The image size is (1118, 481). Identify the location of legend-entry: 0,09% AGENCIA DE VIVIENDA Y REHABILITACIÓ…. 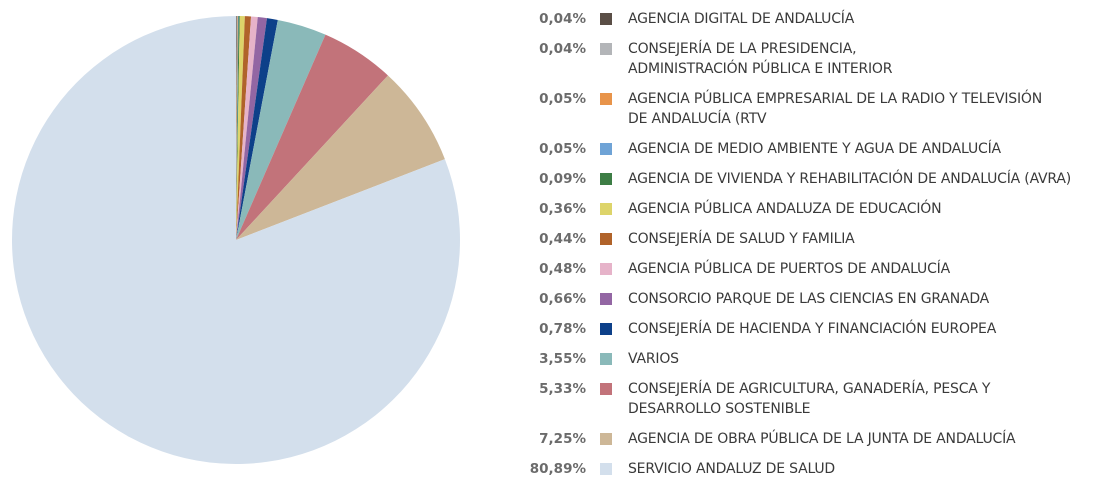
(785, 179).